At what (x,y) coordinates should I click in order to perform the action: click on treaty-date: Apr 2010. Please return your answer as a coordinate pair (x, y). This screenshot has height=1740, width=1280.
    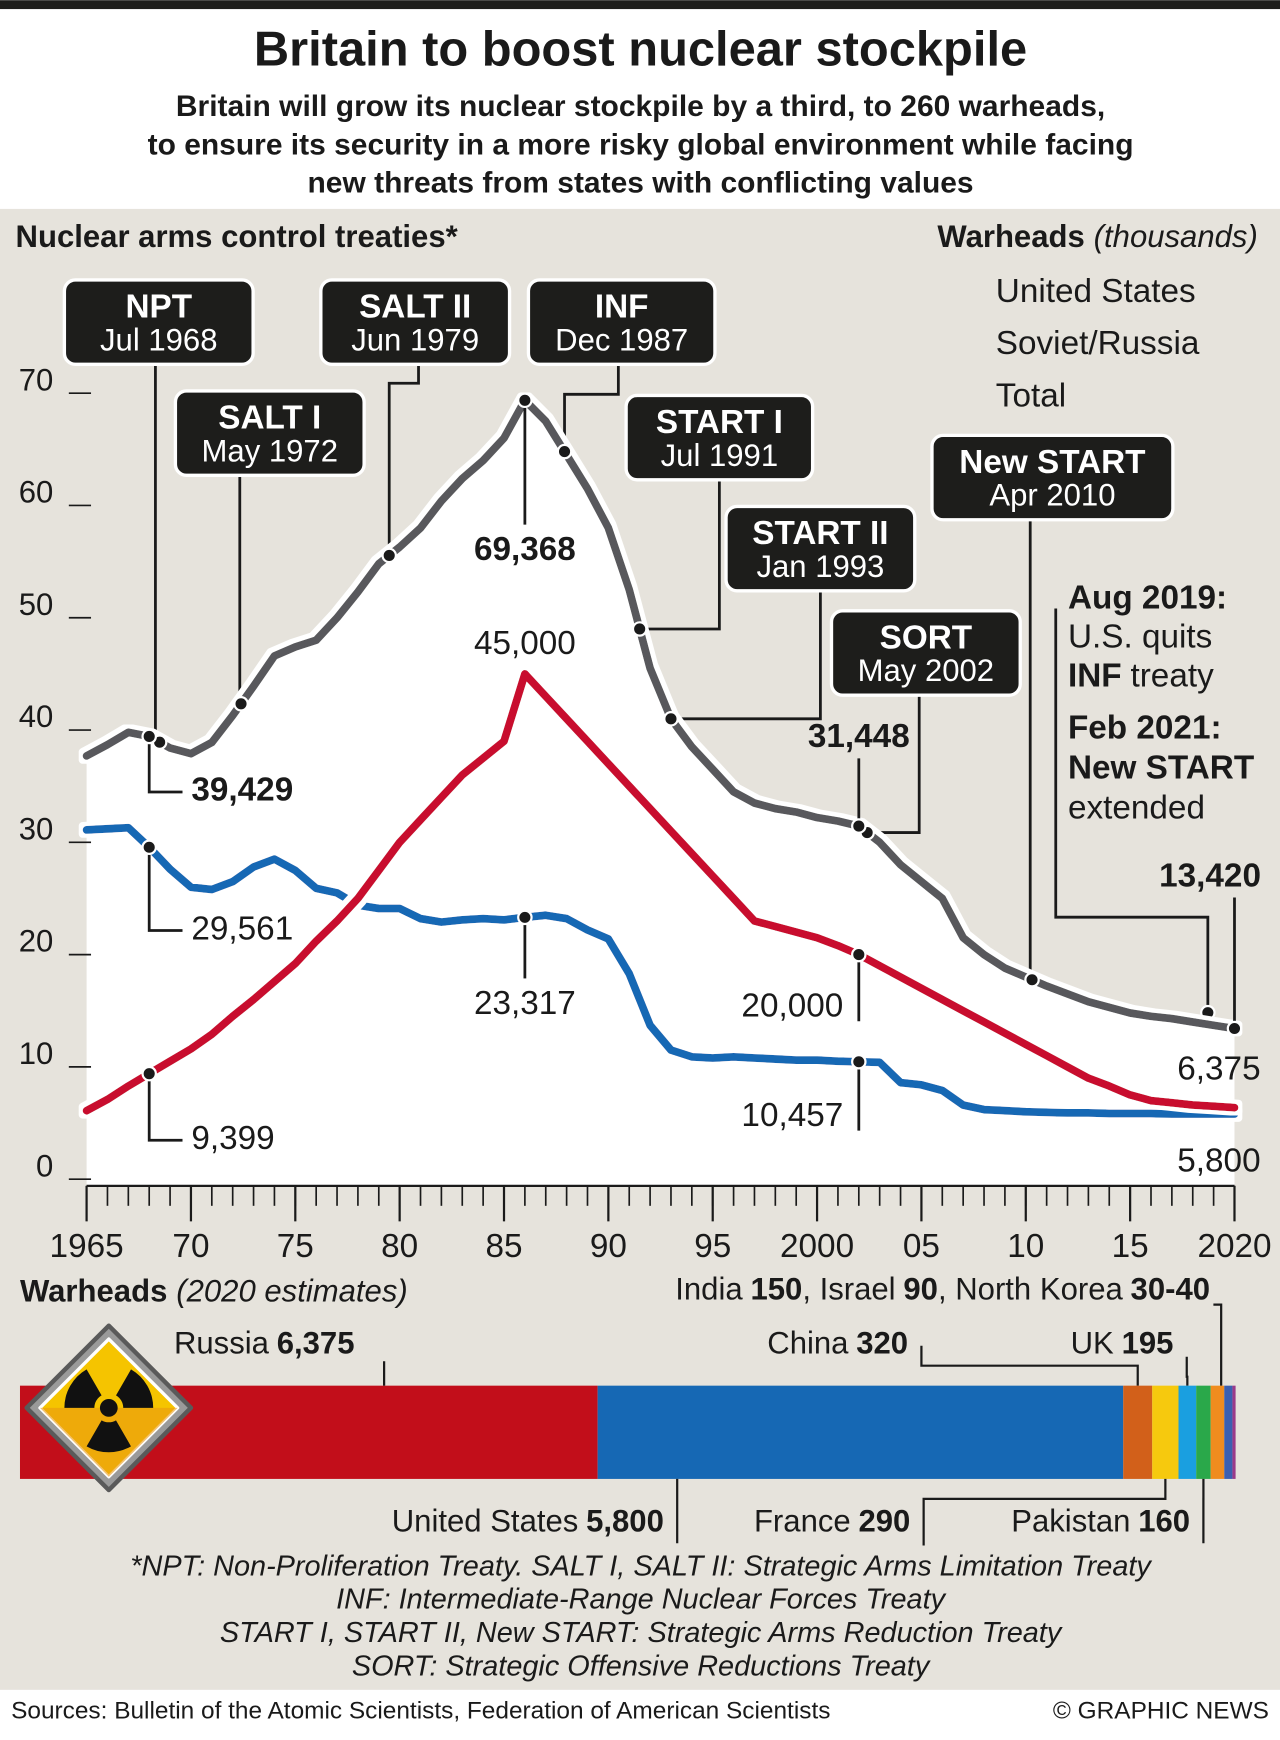
    Looking at the image, I should click on (1052, 495).